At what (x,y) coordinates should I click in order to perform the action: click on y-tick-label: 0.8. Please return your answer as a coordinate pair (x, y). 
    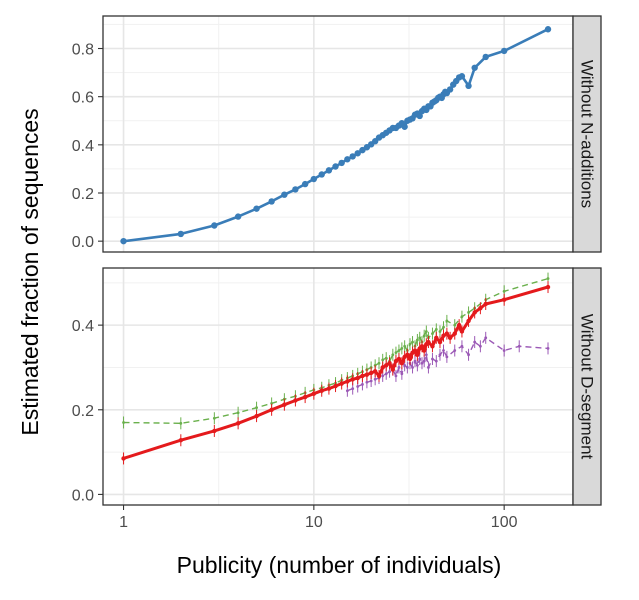
    Looking at the image, I should click on (83, 50).